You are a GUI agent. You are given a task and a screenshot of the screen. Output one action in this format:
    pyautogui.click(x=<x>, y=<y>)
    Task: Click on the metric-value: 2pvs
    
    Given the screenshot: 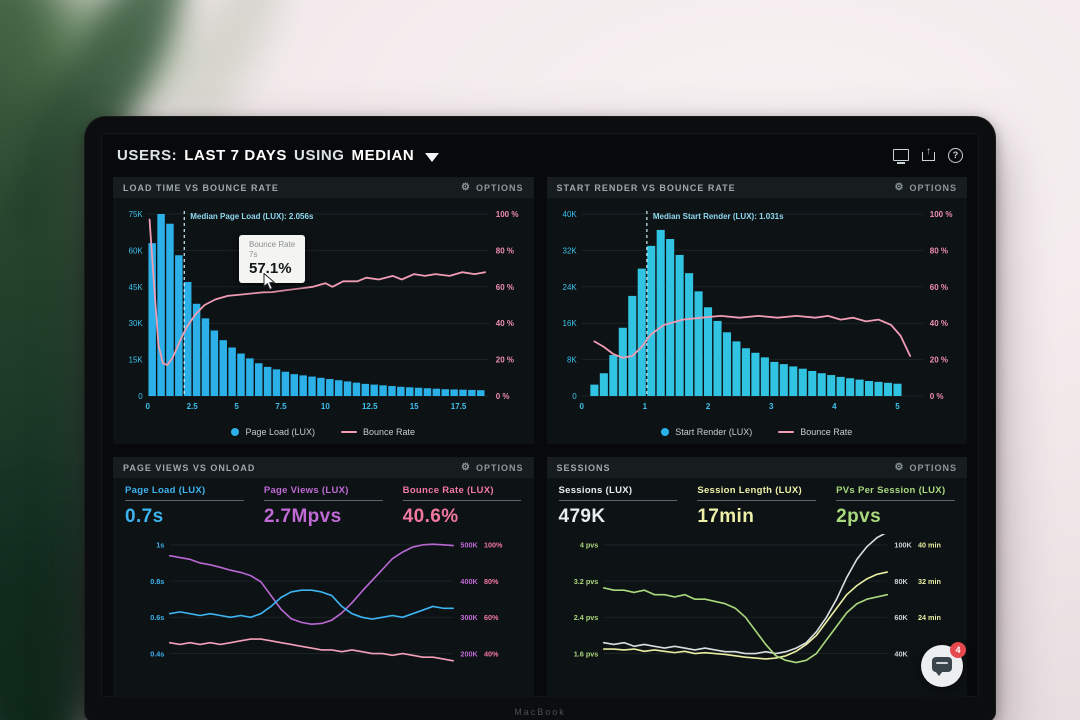 What is the action you would take?
    pyautogui.click(x=859, y=516)
    